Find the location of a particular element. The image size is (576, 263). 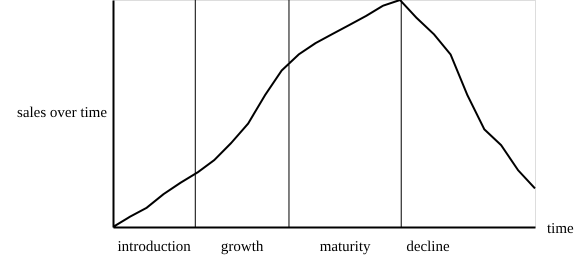

x-axis-title: time is located at coordinates (560, 229).